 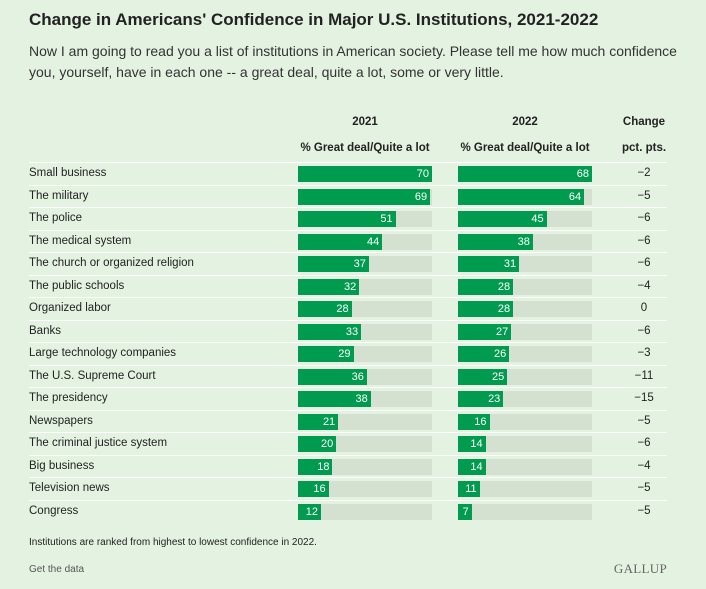 I want to click on table-row: The medical system 44 38 −6, so click(x=348, y=241).